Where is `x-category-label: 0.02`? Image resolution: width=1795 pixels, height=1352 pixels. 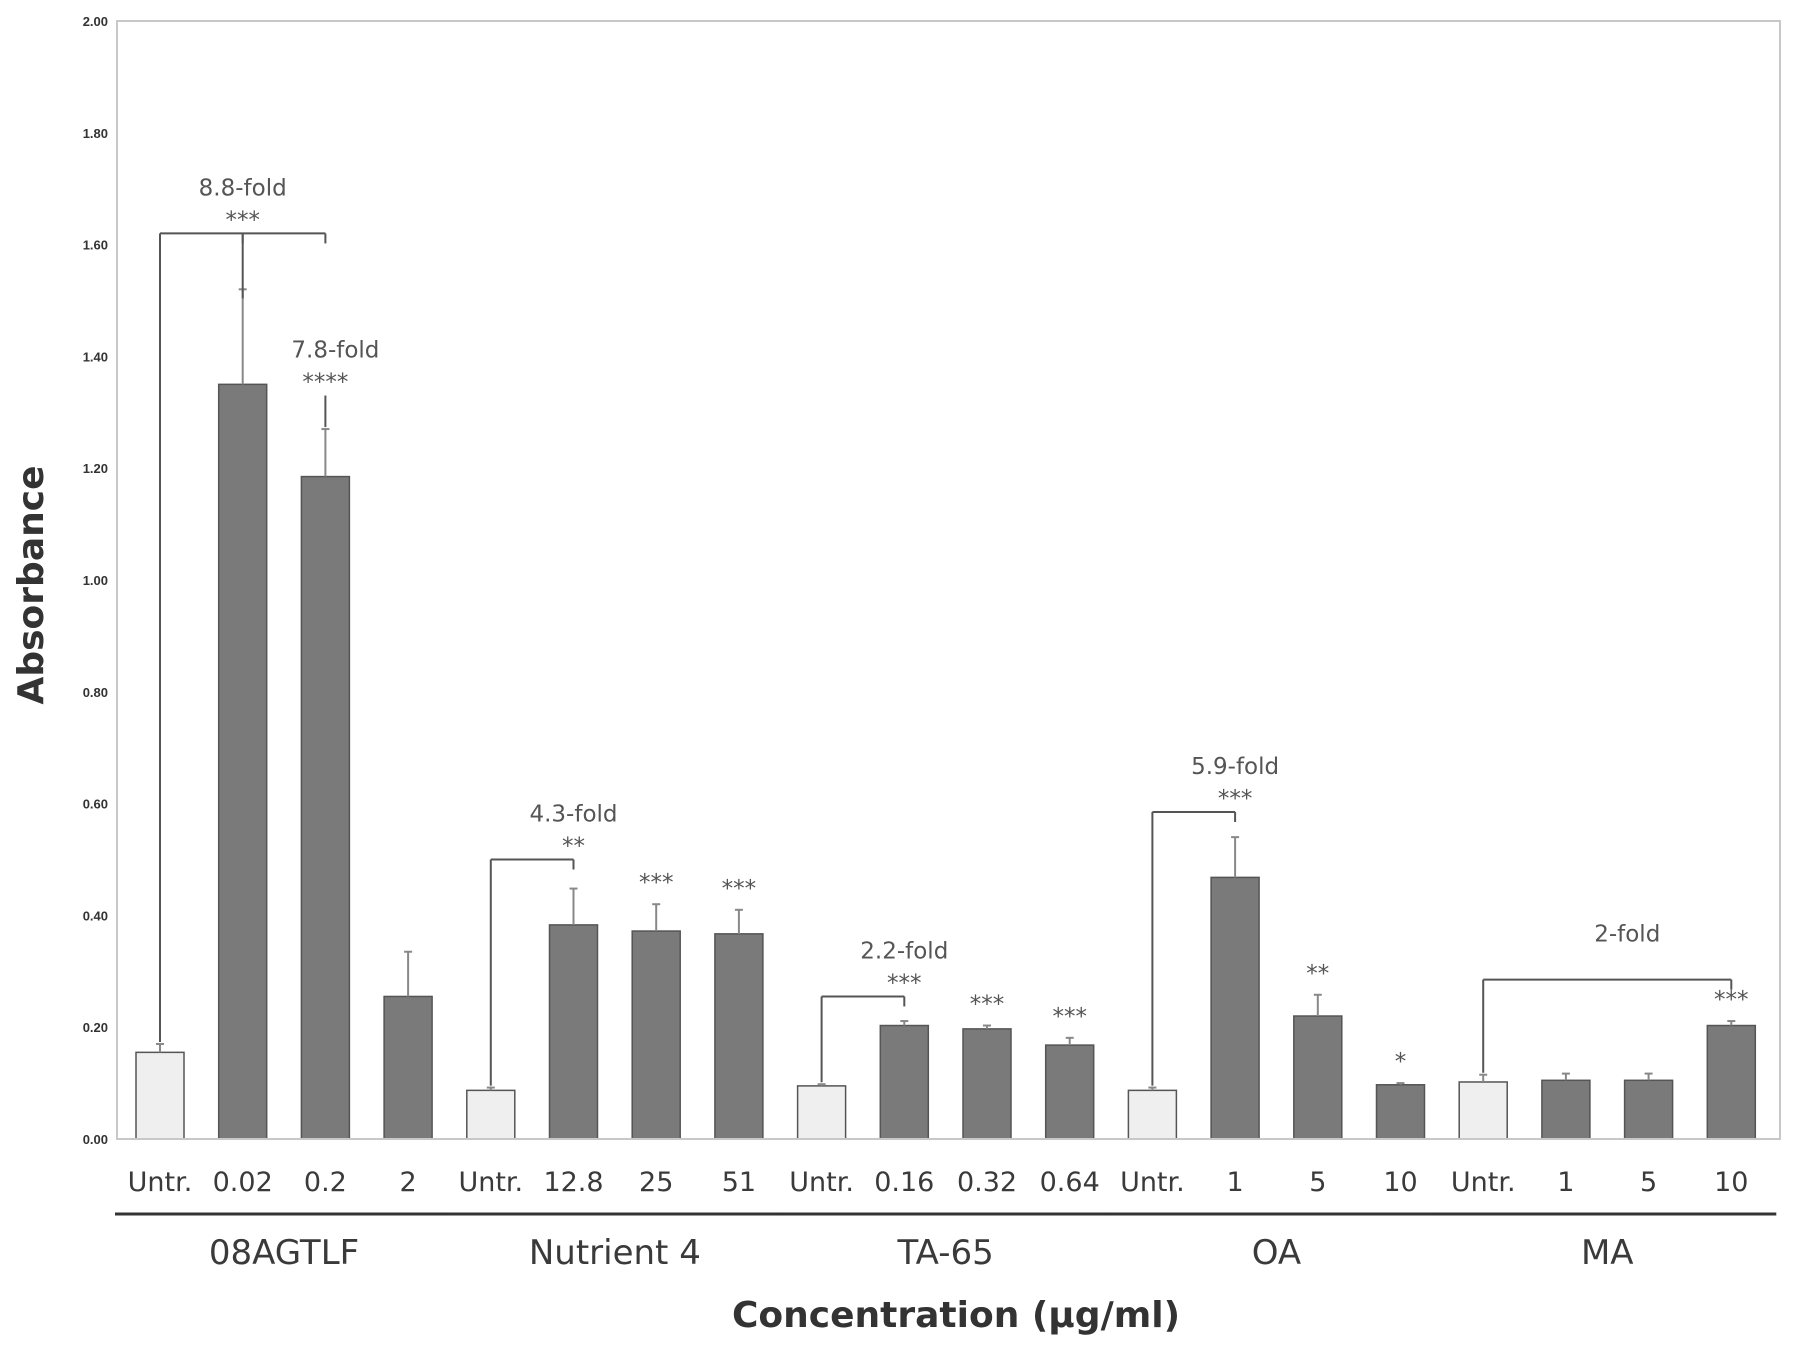 x-category-label: 0.02 is located at coordinates (243, 1182).